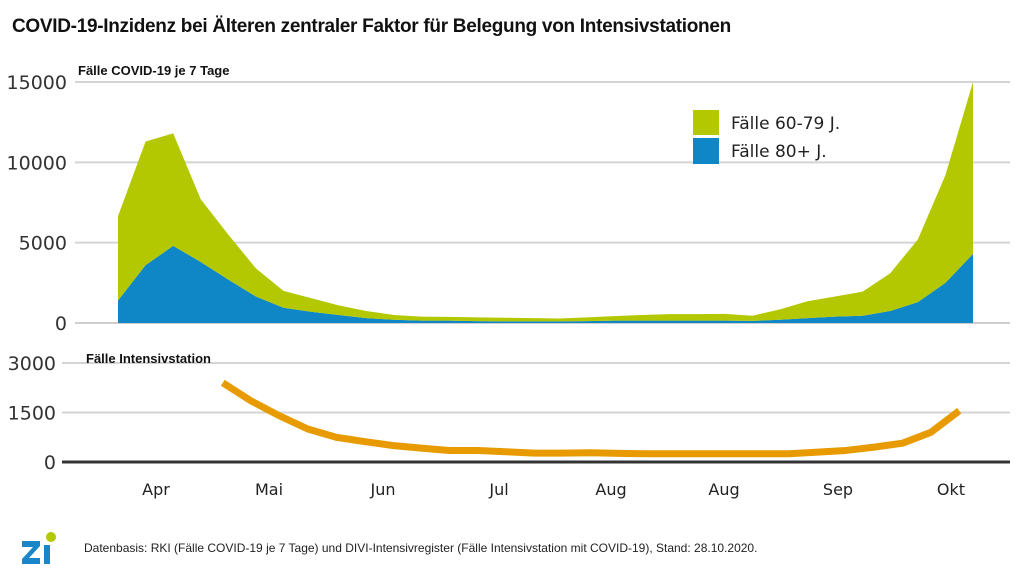 This screenshot has width=1024, height=576. I want to click on x-tick-label: Apr, so click(156, 489).